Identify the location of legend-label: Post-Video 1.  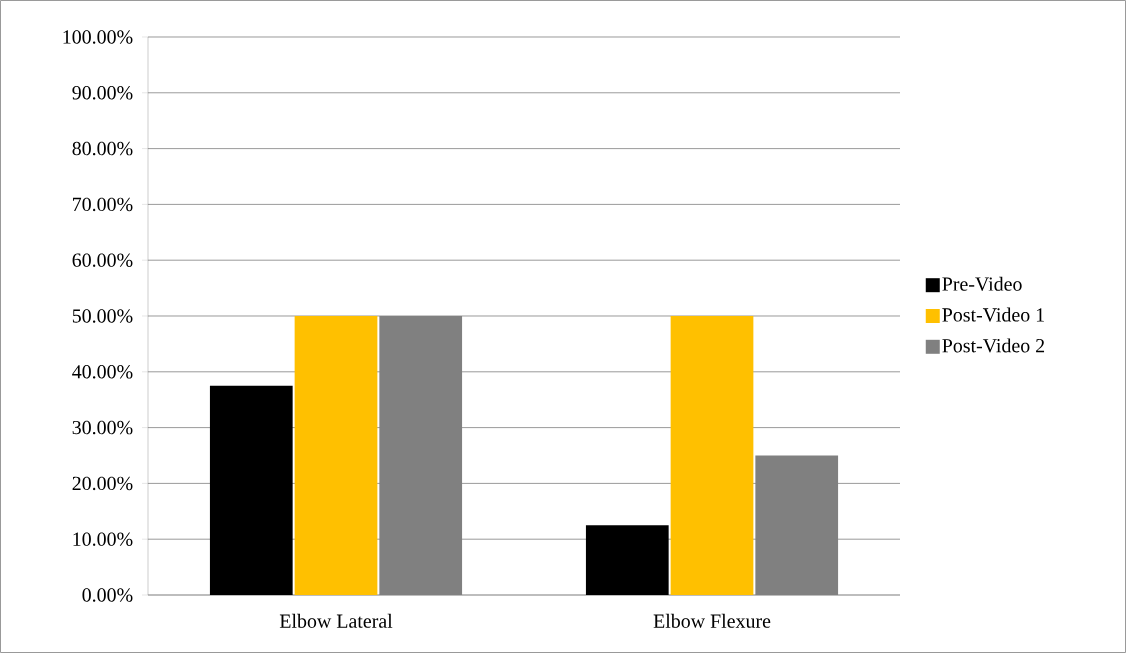
(993, 314).